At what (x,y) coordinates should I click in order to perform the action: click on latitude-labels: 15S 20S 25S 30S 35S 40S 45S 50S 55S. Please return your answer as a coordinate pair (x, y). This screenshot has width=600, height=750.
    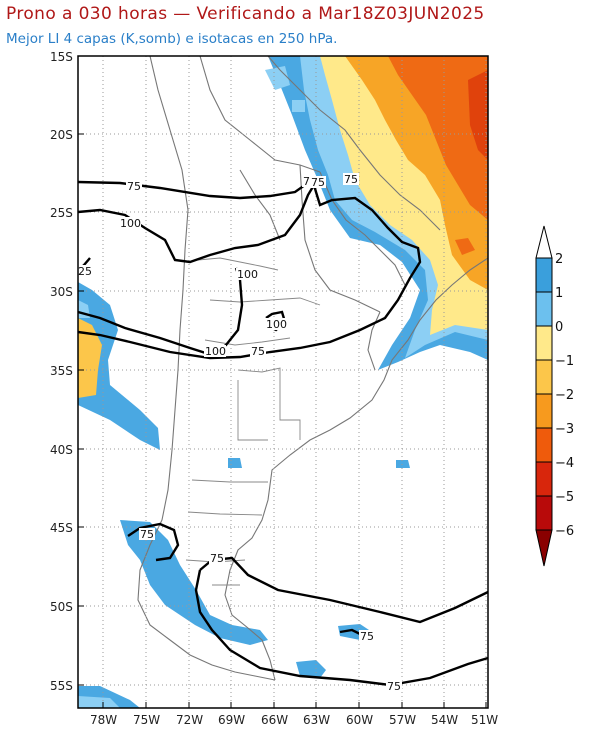
    Looking at the image, I should click on (61, 371).